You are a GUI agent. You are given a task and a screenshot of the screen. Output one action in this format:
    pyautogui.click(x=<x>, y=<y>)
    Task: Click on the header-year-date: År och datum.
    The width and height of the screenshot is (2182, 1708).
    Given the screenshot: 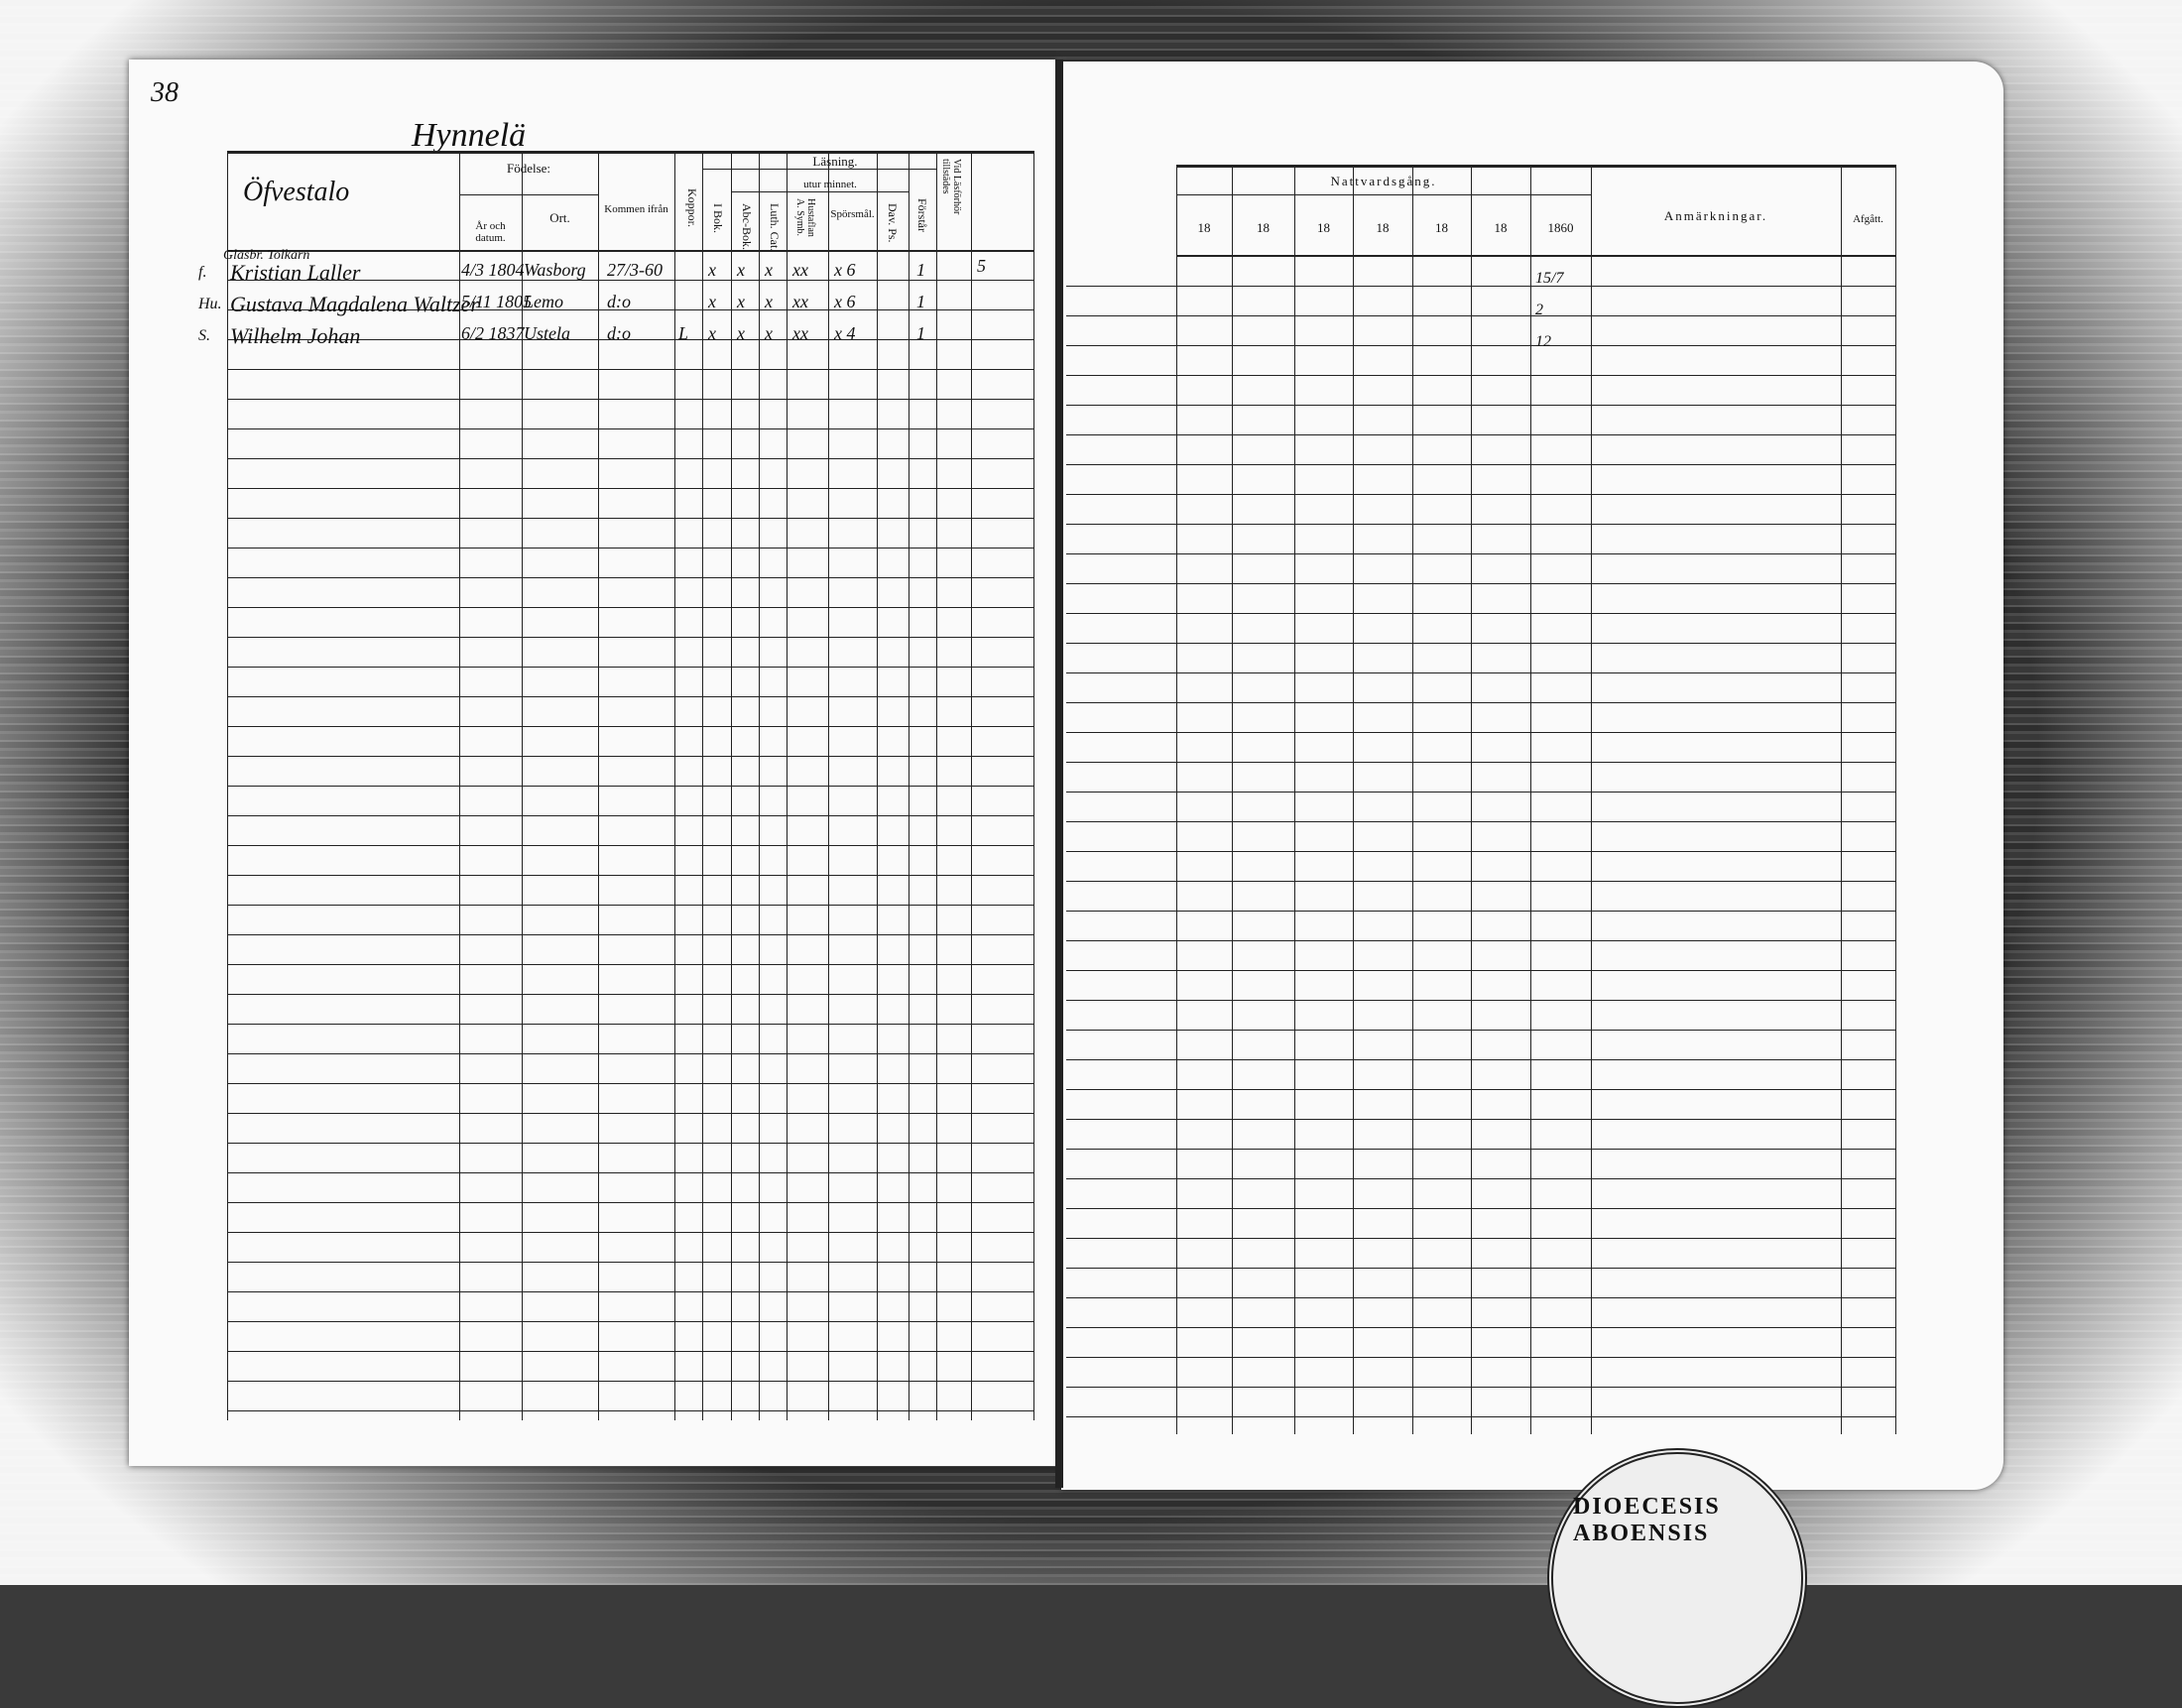 What is the action you would take?
    pyautogui.click(x=490, y=232)
    